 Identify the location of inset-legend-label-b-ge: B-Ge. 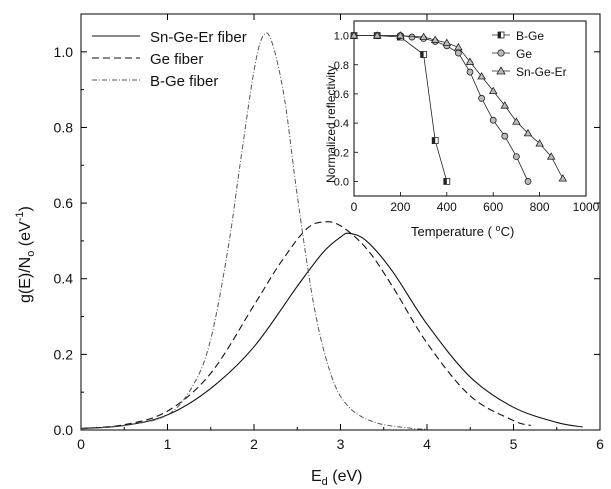
(530, 36).